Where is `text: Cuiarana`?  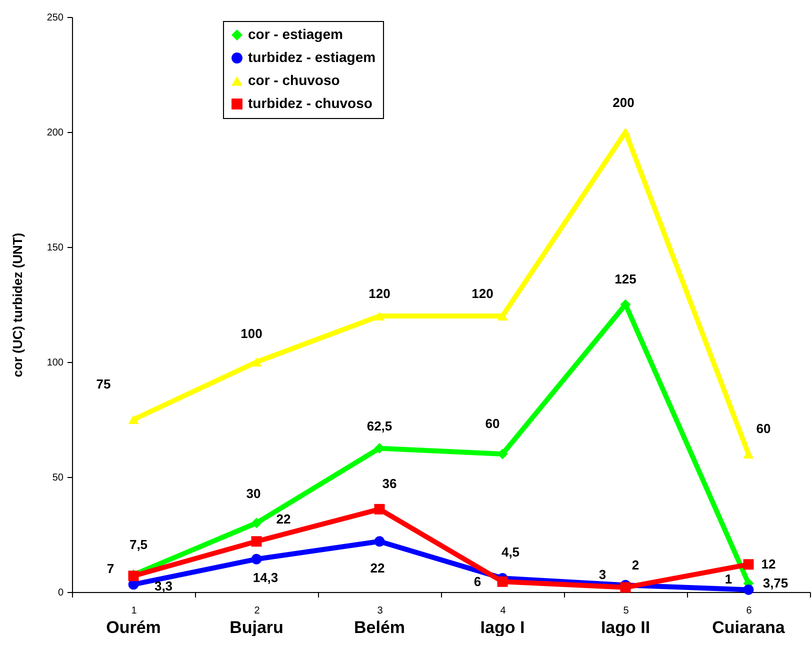 text: Cuiarana is located at coordinates (749, 627).